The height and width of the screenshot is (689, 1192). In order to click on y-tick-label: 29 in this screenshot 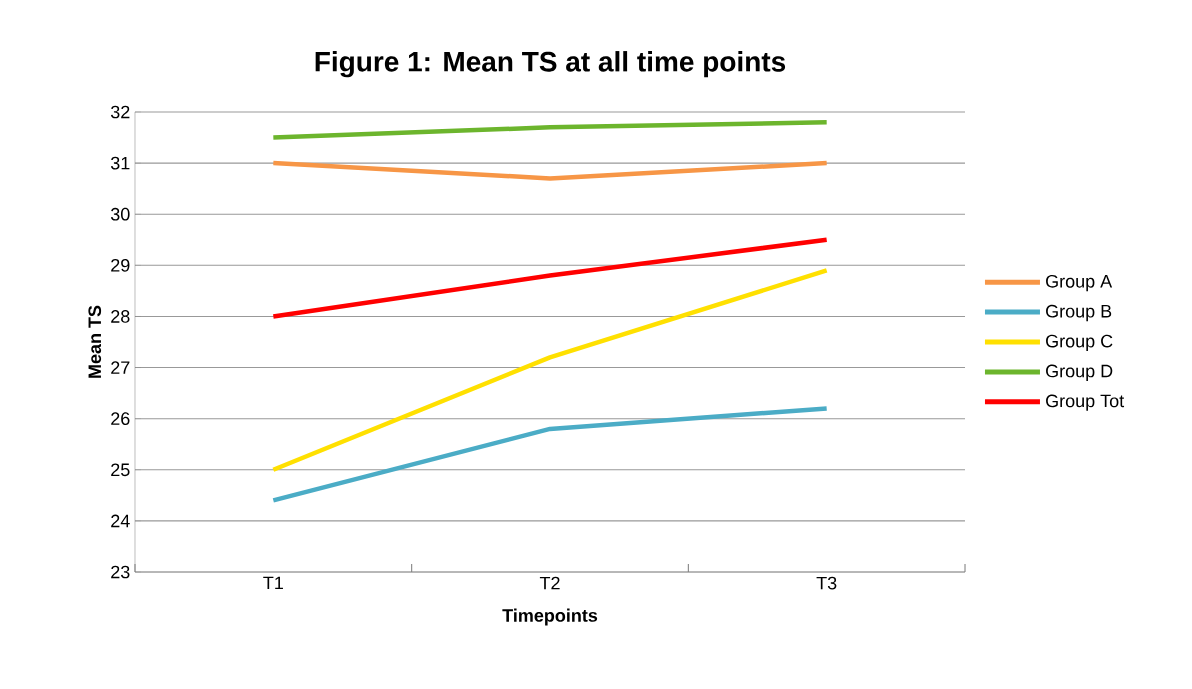, I will do `click(120, 265)`.